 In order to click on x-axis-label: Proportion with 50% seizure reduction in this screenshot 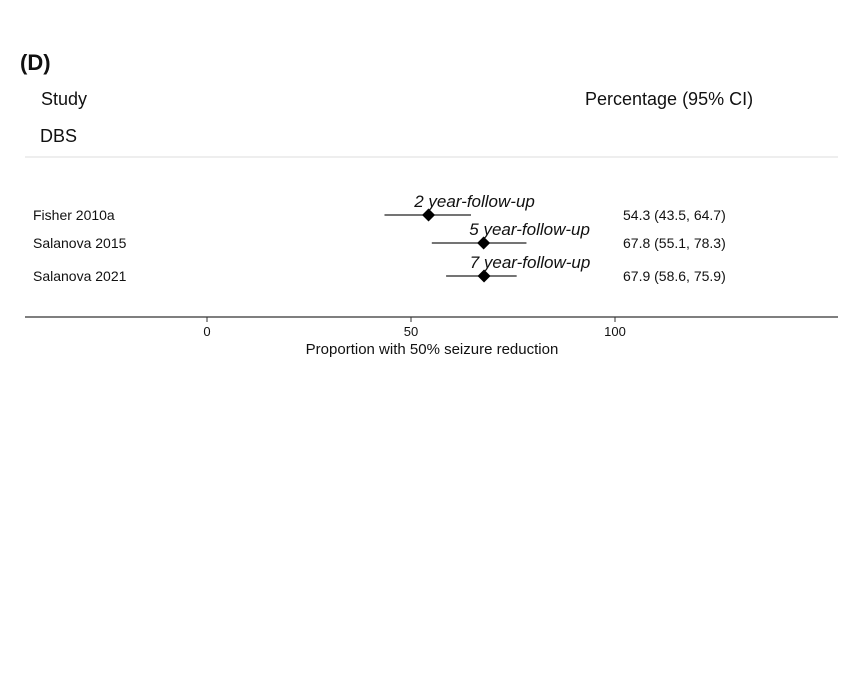, I will do `click(432, 349)`.